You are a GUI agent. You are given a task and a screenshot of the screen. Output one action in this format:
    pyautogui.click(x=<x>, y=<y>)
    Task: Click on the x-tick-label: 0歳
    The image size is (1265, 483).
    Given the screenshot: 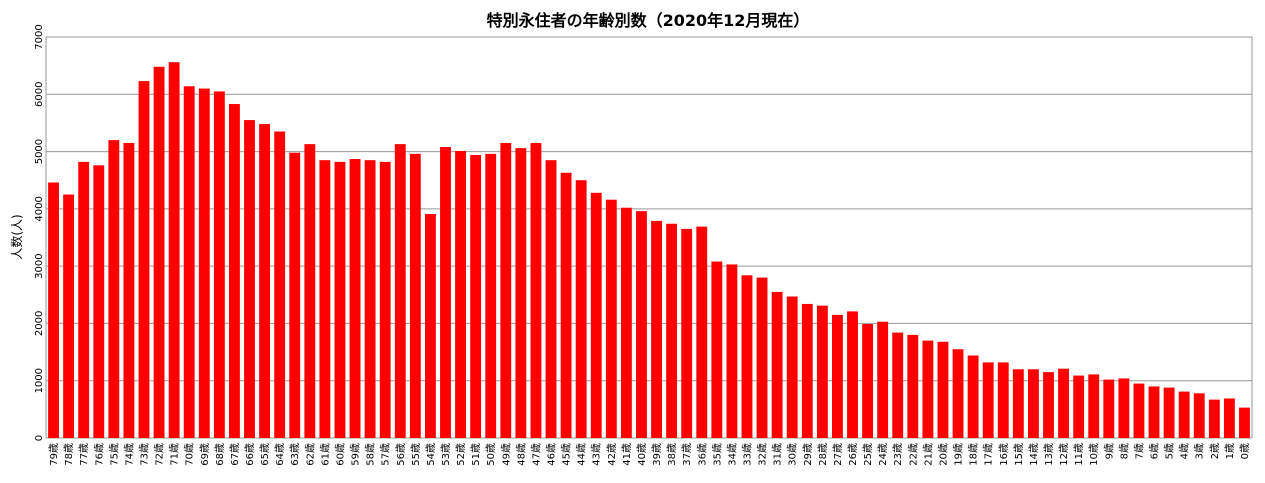 What is the action you would take?
    pyautogui.click(x=1245, y=451)
    